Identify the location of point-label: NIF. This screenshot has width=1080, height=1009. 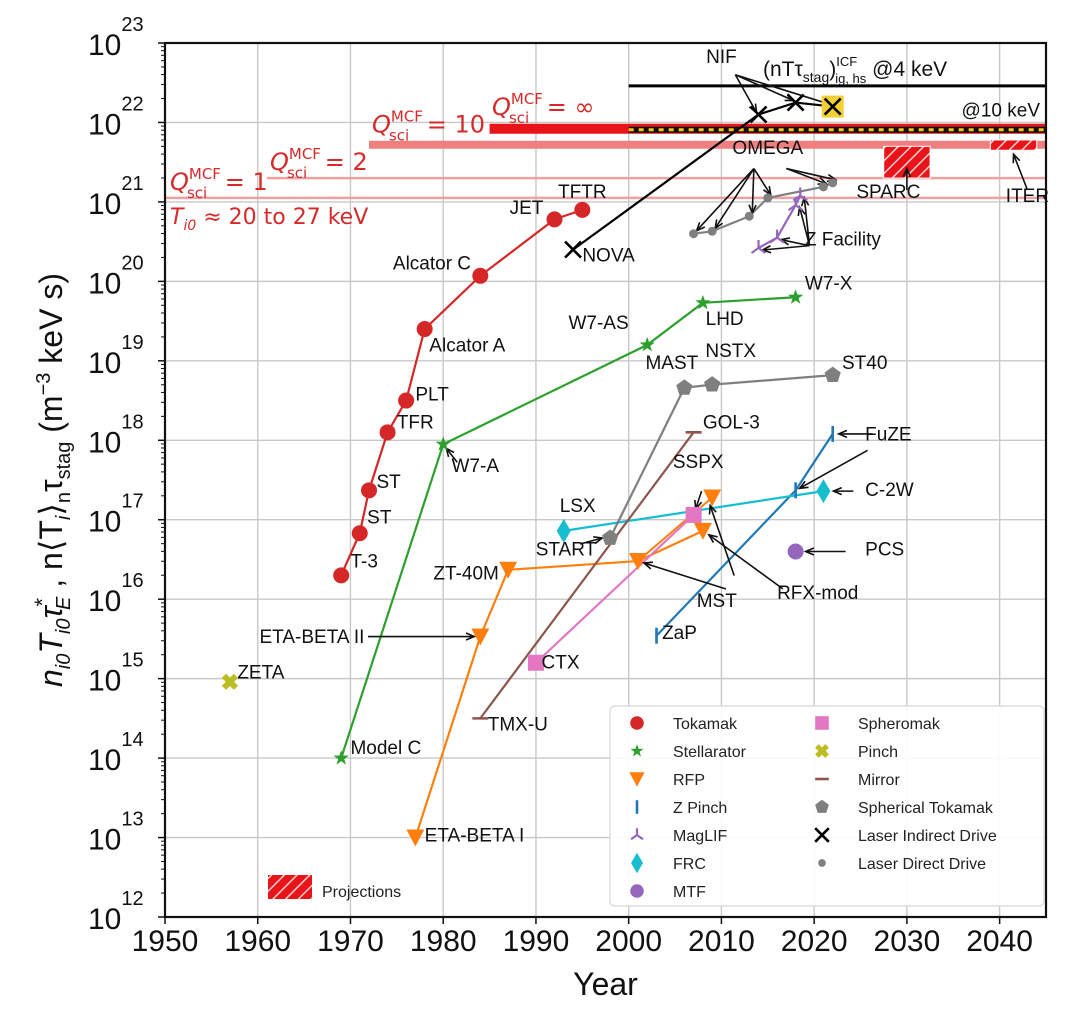
(721, 57).